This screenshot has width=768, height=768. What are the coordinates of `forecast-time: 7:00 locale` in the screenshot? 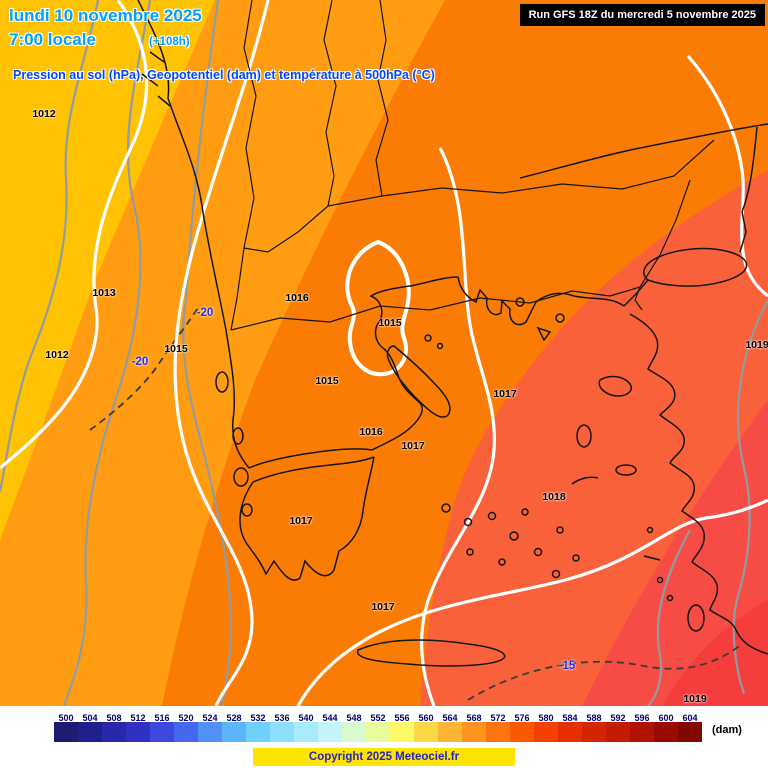 It's located at (52, 39).